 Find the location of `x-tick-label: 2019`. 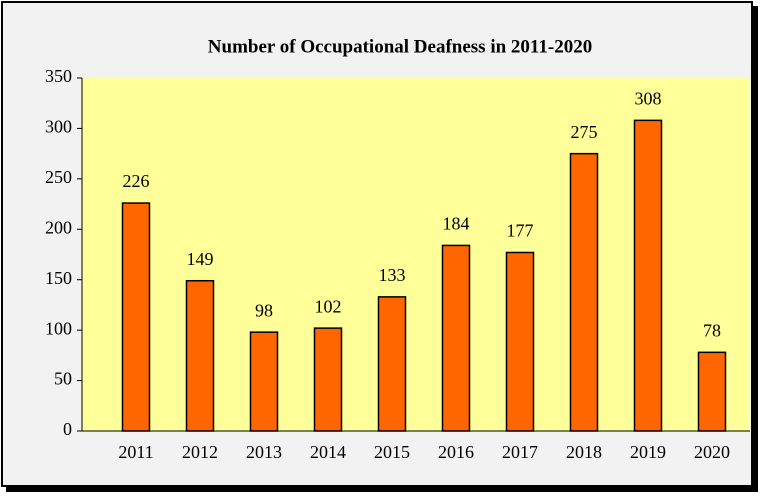

x-tick-label: 2019 is located at coordinates (648, 452).